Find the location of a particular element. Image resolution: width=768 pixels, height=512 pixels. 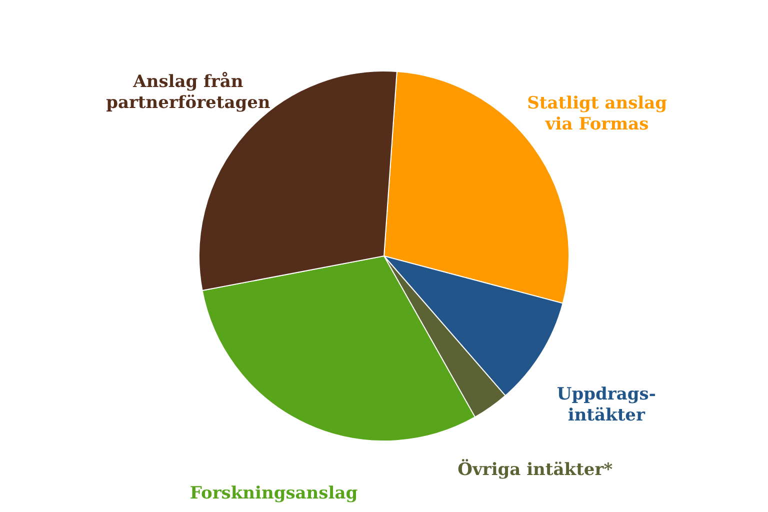

slice-label: Övriga intäkter* is located at coordinates (535, 469).